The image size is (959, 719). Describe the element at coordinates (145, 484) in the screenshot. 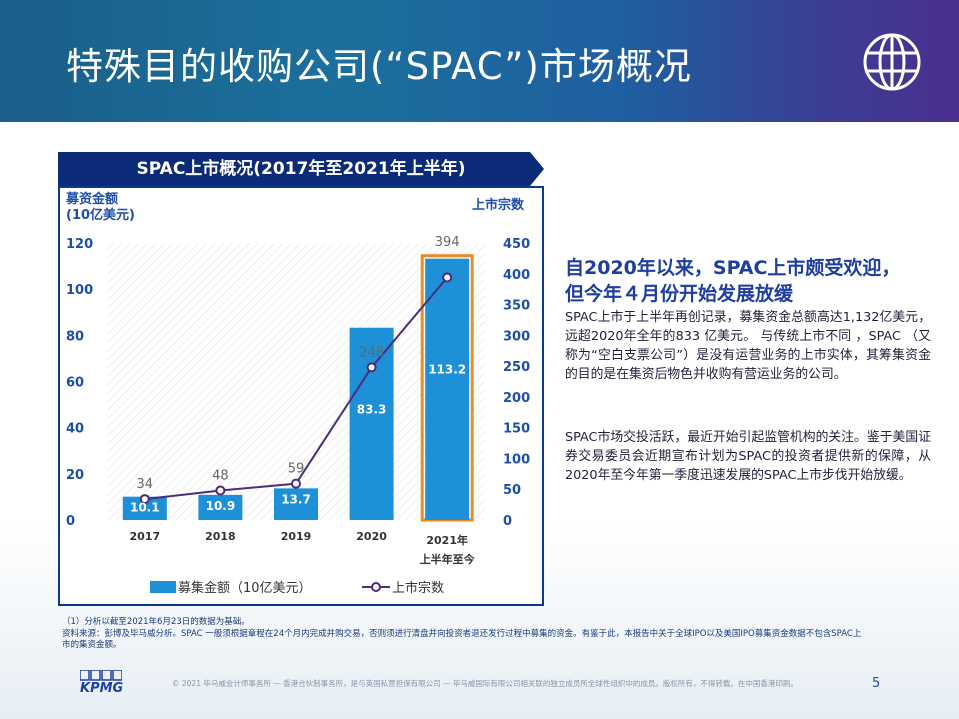

I see `line-value-label: 34` at that location.